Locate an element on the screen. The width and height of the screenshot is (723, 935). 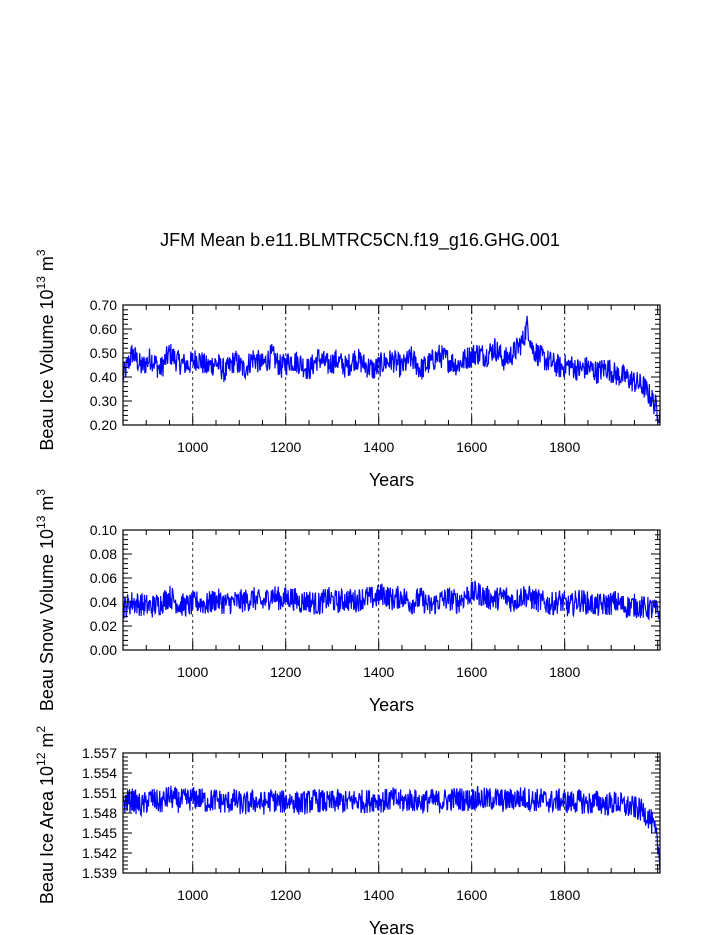
y-tick-label: 1.554 is located at coordinates (99, 773).